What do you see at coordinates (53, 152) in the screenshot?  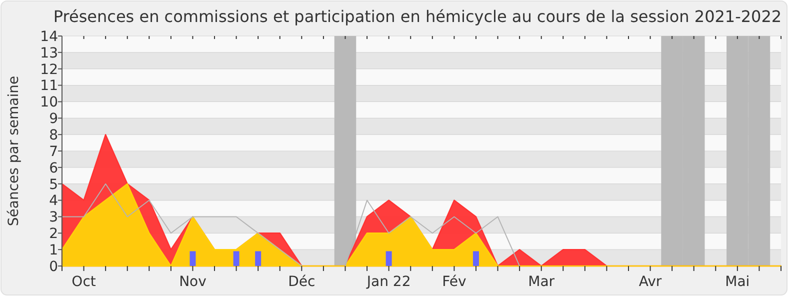 I see `y-tick-label: 7` at bounding box center [53, 152].